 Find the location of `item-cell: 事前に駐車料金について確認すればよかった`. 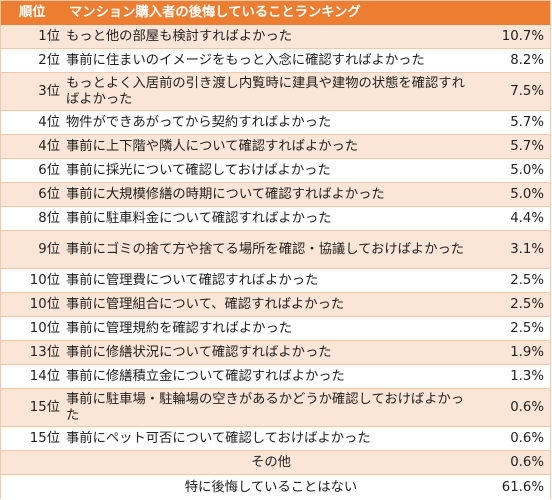

item-cell: 事前に駐車料金について確認すればよかった is located at coordinates (199, 218).